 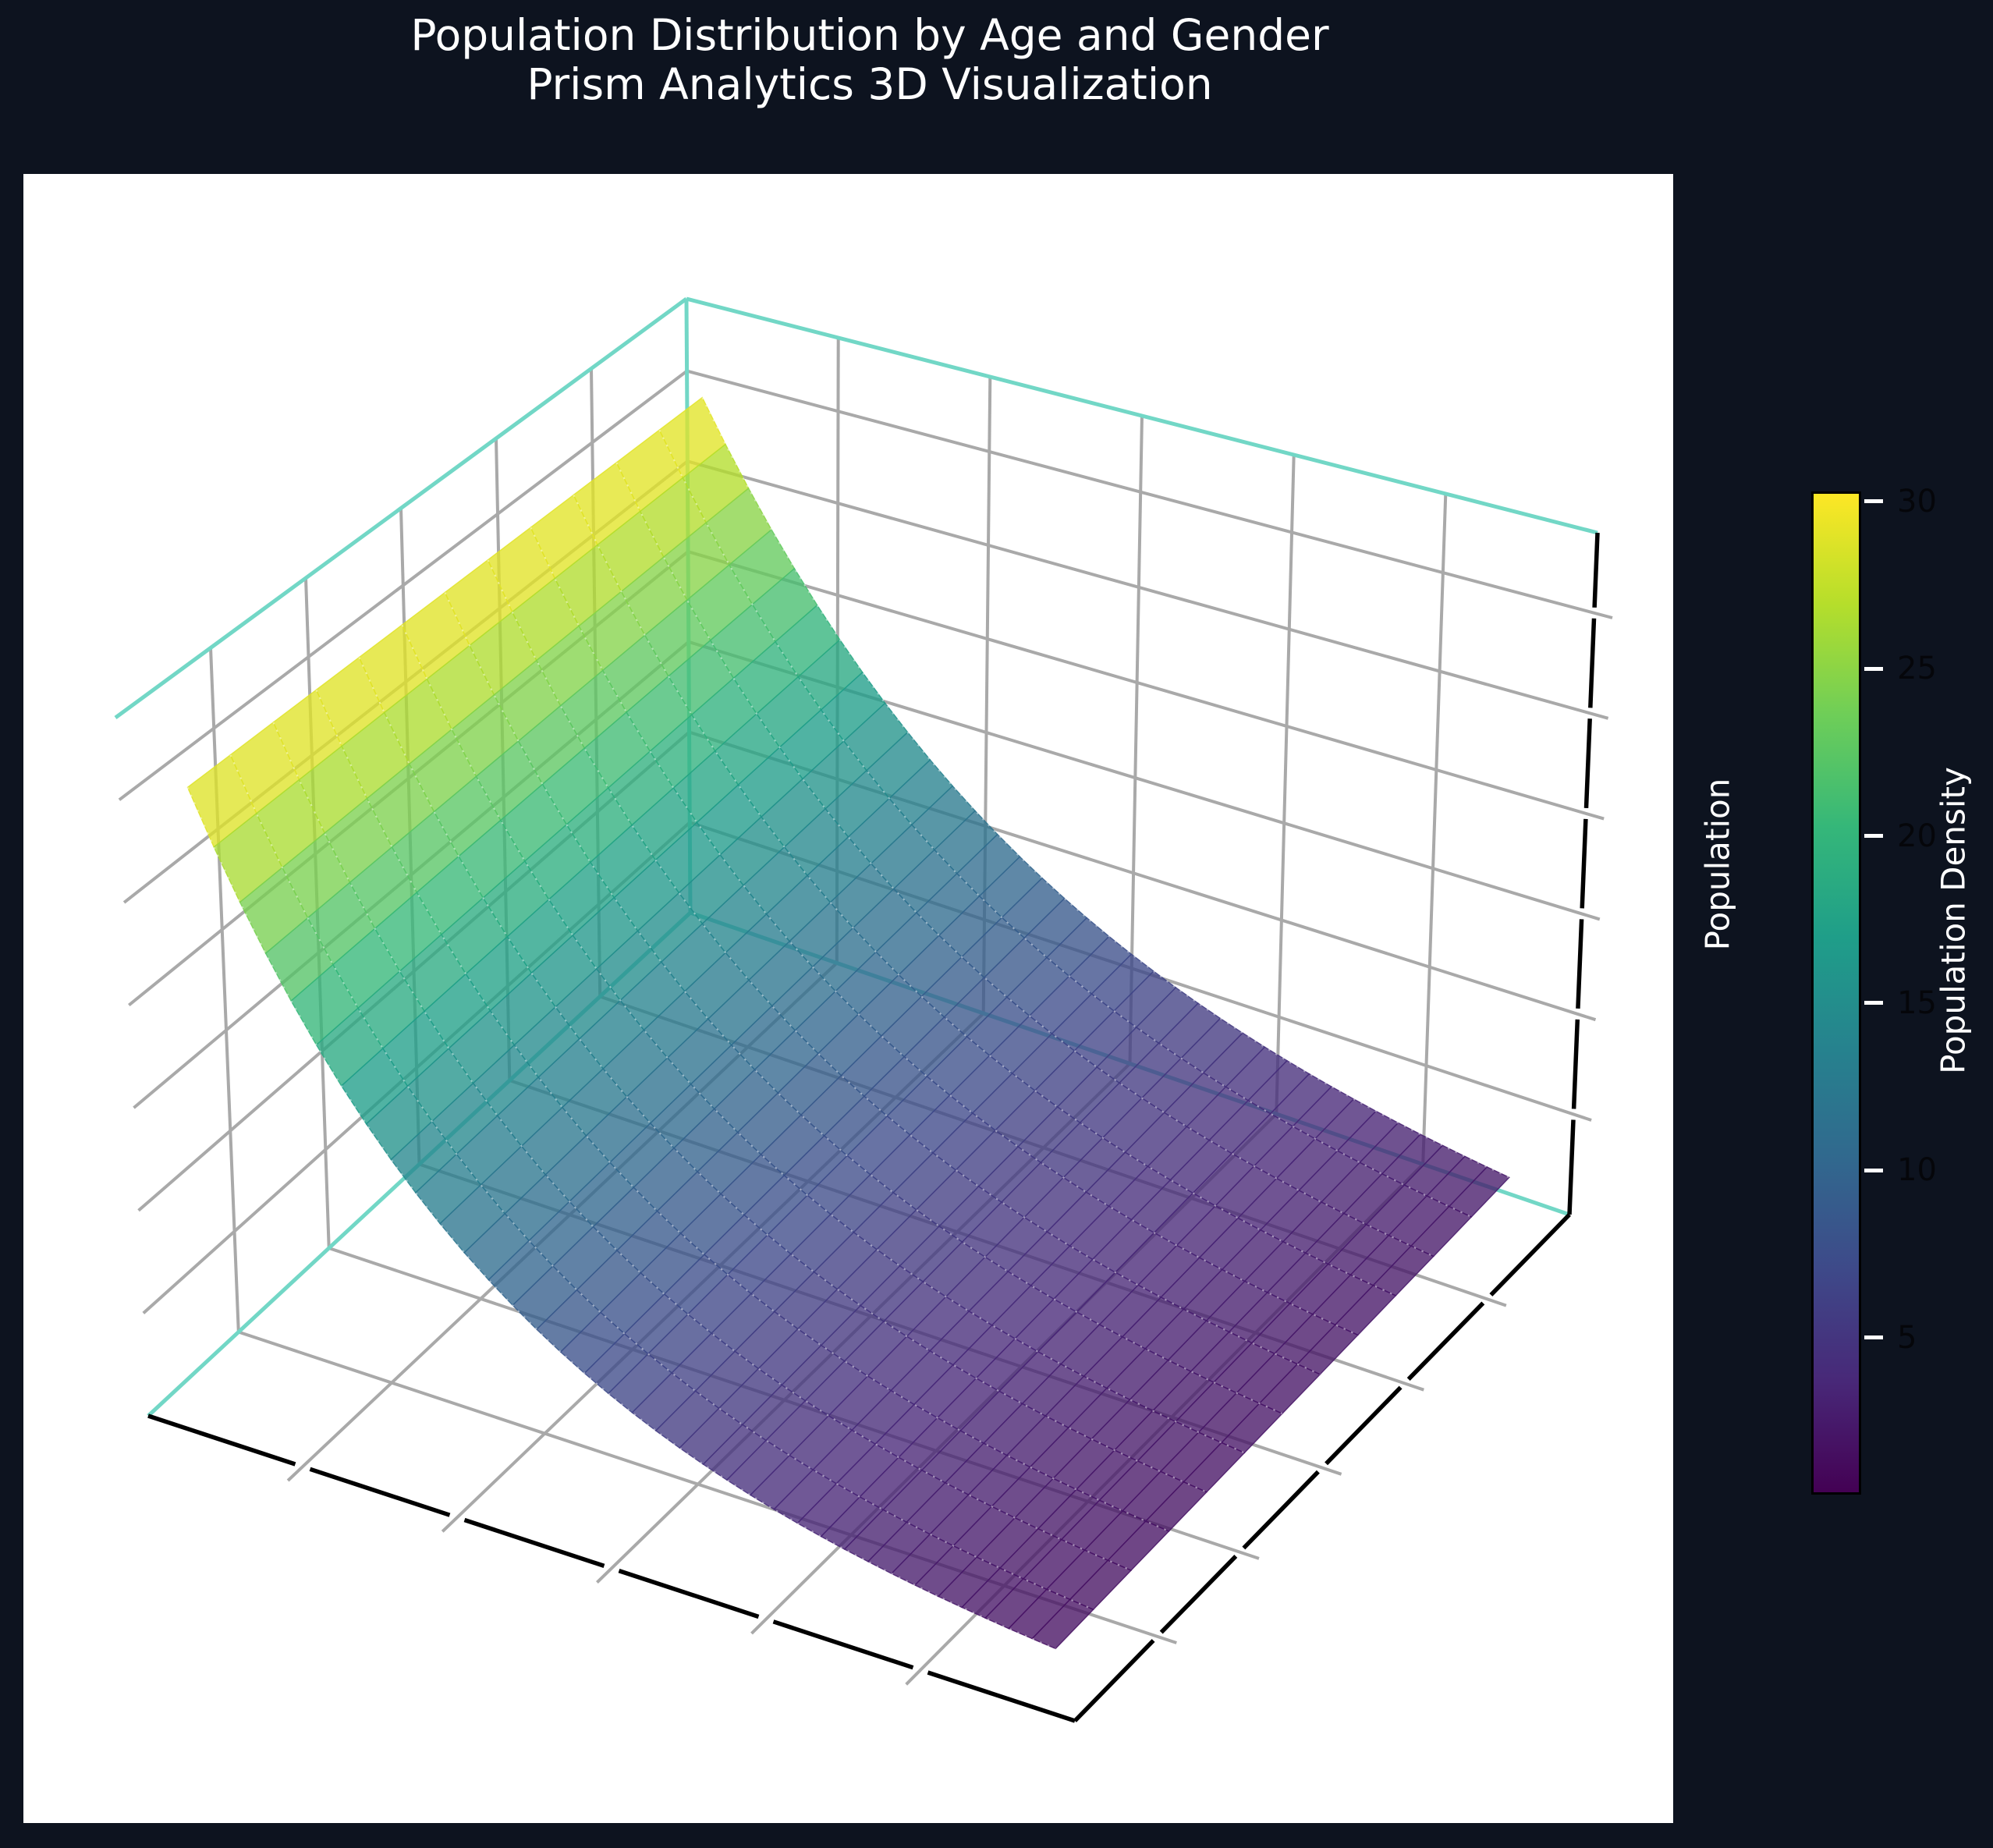 I want to click on z-axis-label: Population, so click(x=1717, y=864).